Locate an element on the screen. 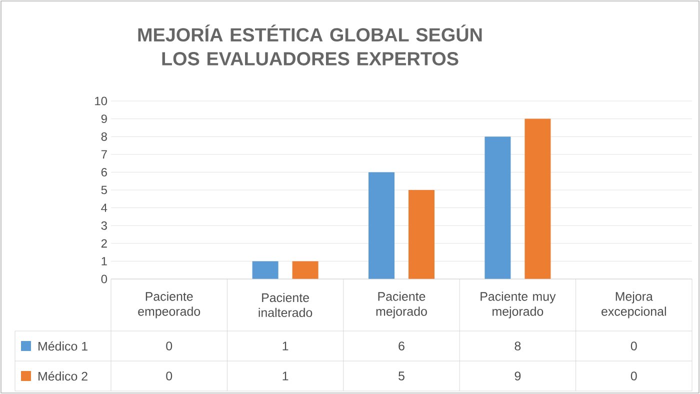 The image size is (700, 394). data-label: 6 is located at coordinates (401, 346).